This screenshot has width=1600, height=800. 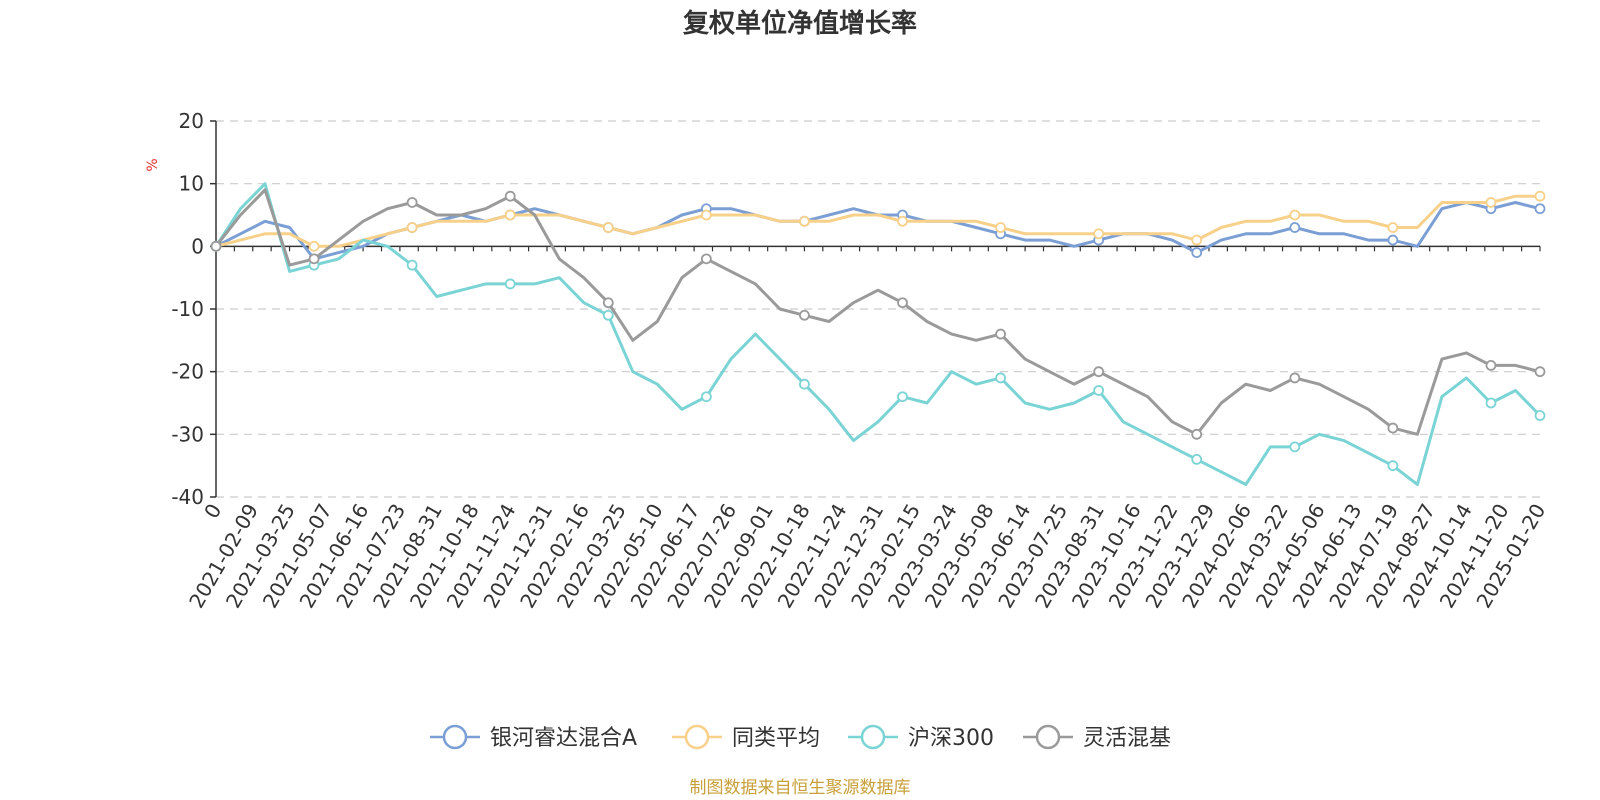 What do you see at coordinates (800, 23) in the screenshot?
I see `chart-title: 复权单位净值增长率` at bounding box center [800, 23].